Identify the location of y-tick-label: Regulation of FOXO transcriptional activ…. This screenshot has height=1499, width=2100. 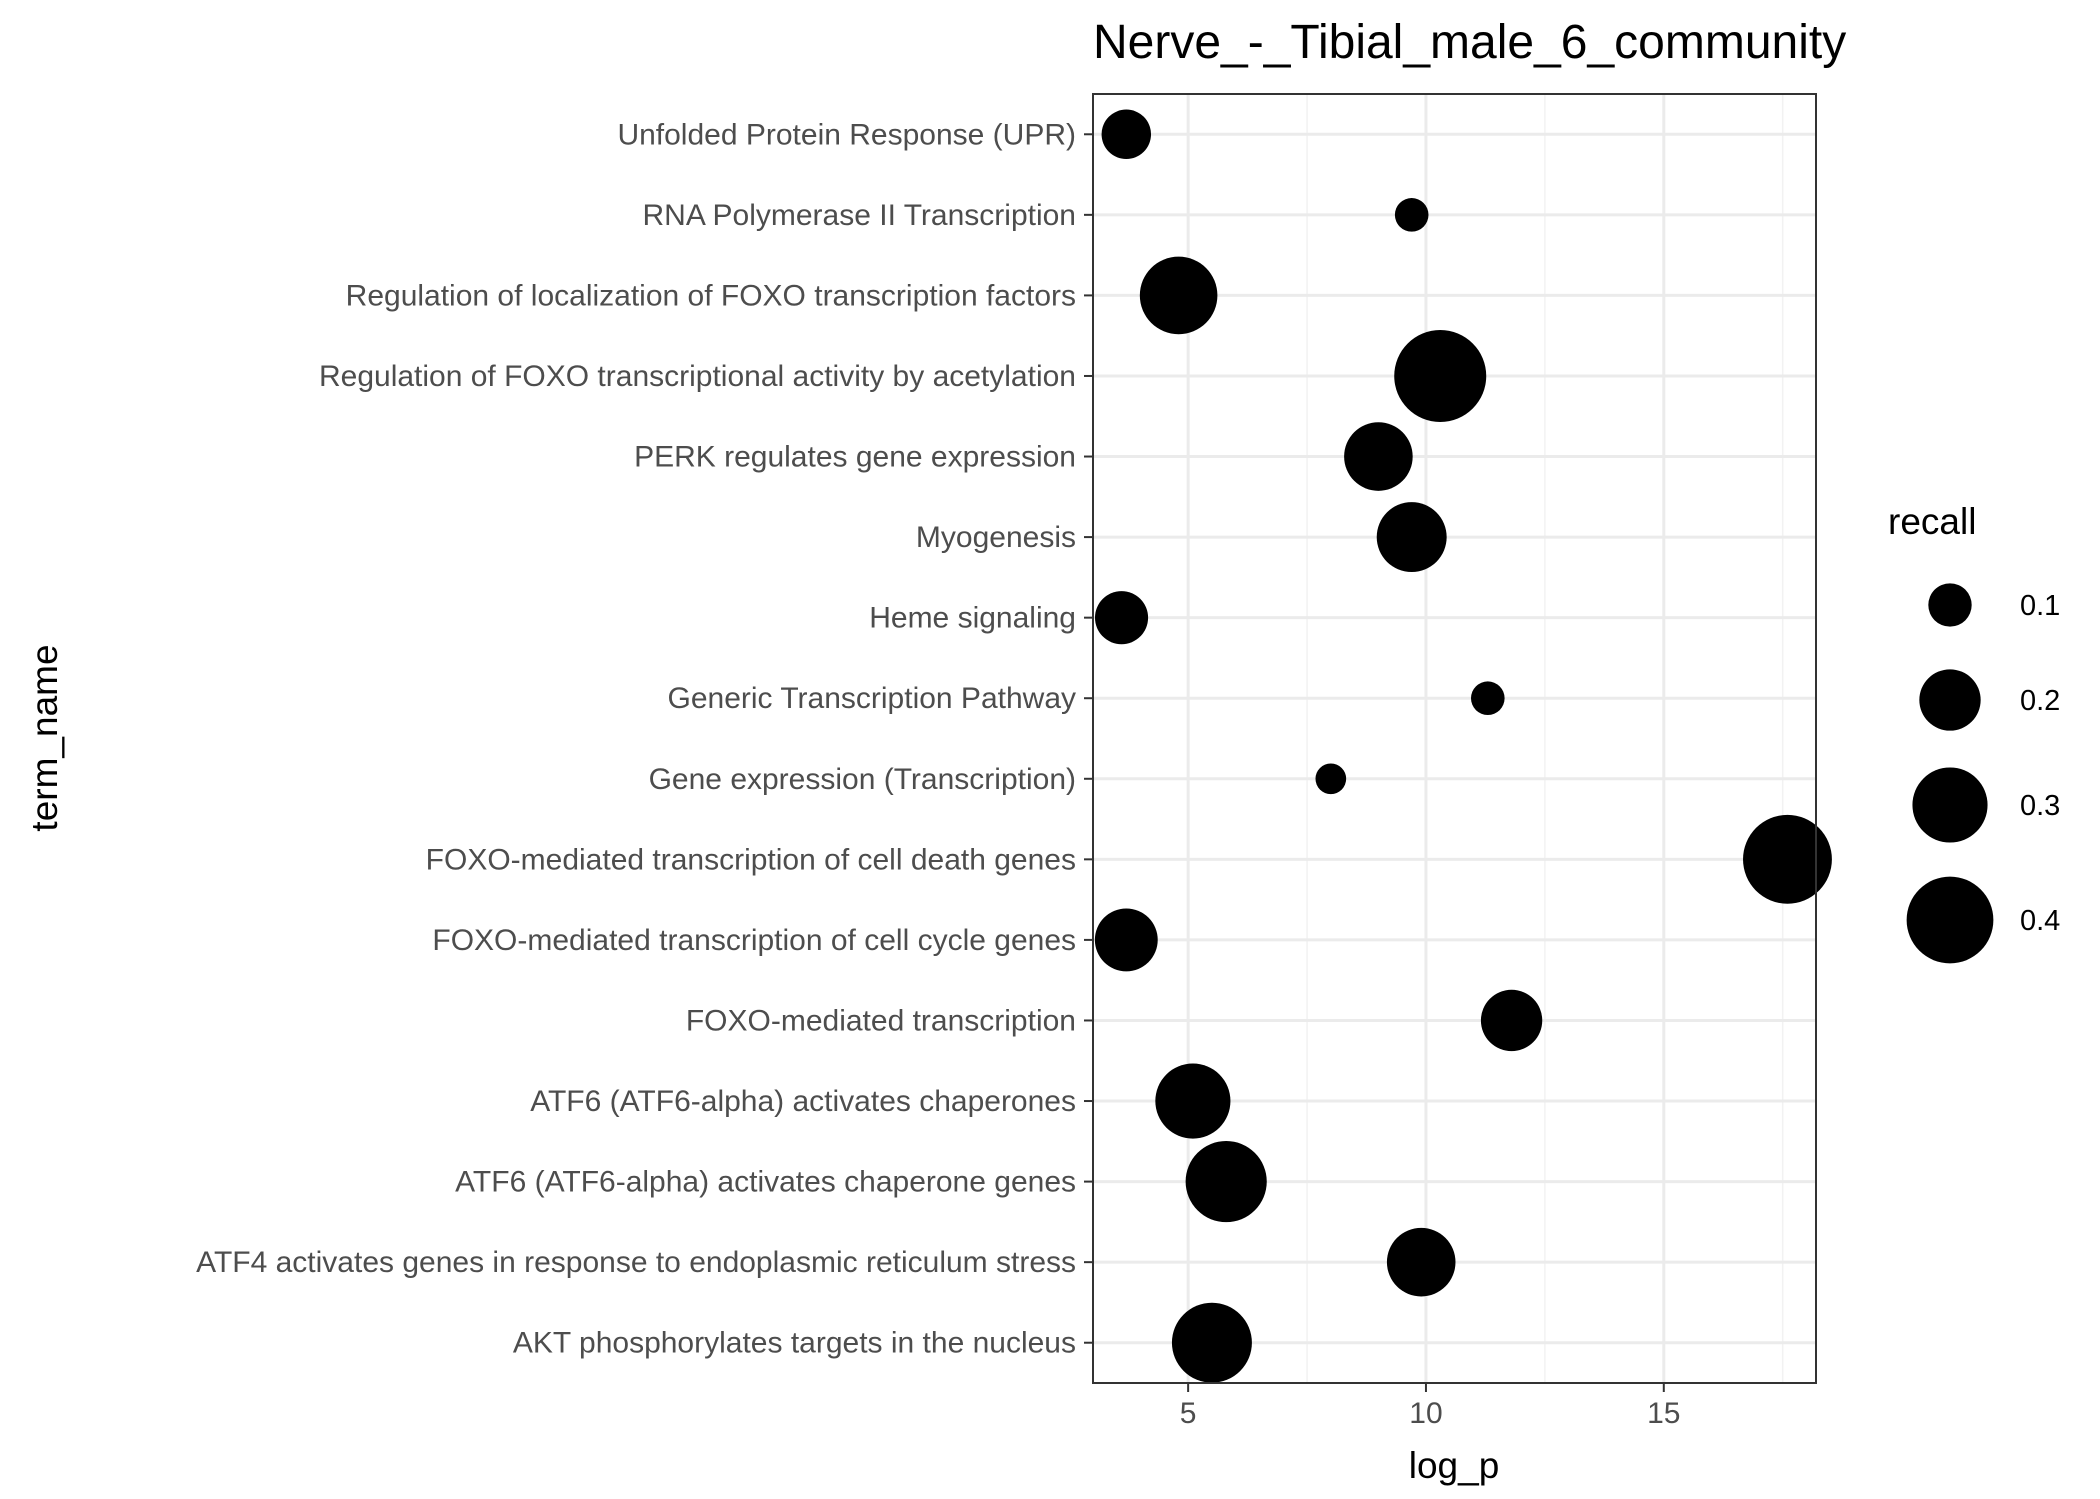
(697, 376).